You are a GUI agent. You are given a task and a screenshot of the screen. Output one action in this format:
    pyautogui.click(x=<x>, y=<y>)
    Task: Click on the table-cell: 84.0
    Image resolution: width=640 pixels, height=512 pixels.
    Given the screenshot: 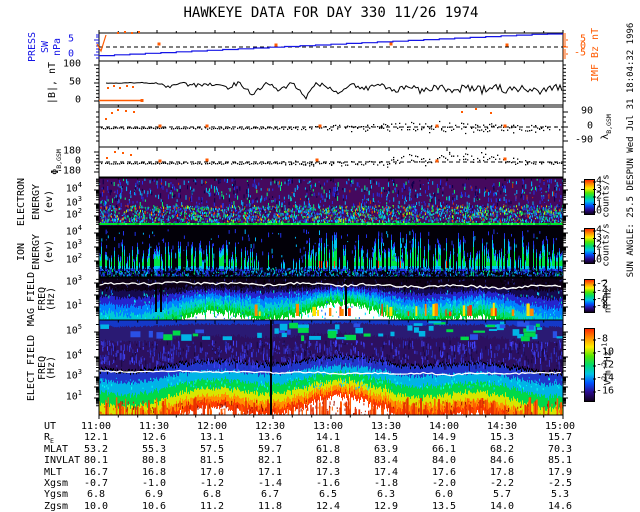 What is the action you would take?
    pyautogui.click(x=444, y=461)
    